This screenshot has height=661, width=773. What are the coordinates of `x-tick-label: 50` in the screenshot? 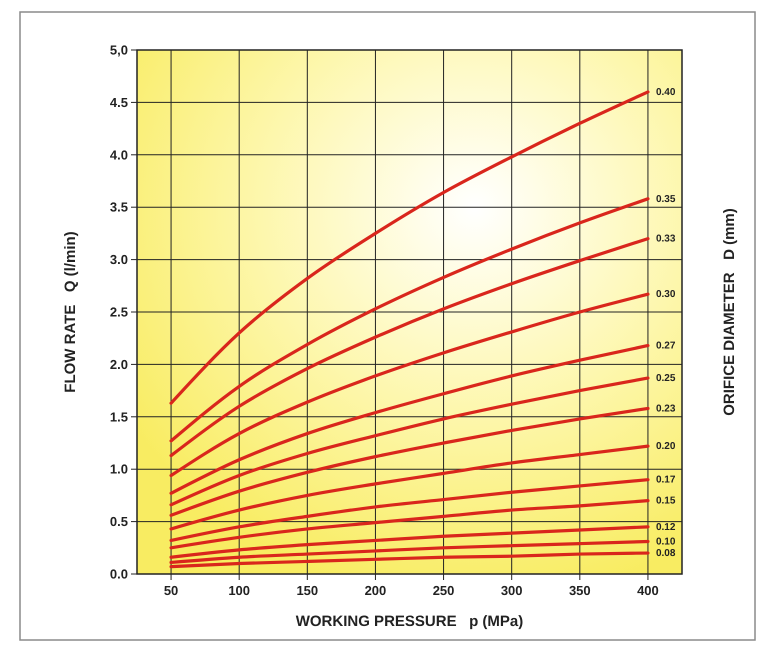 It's located at (171, 590).